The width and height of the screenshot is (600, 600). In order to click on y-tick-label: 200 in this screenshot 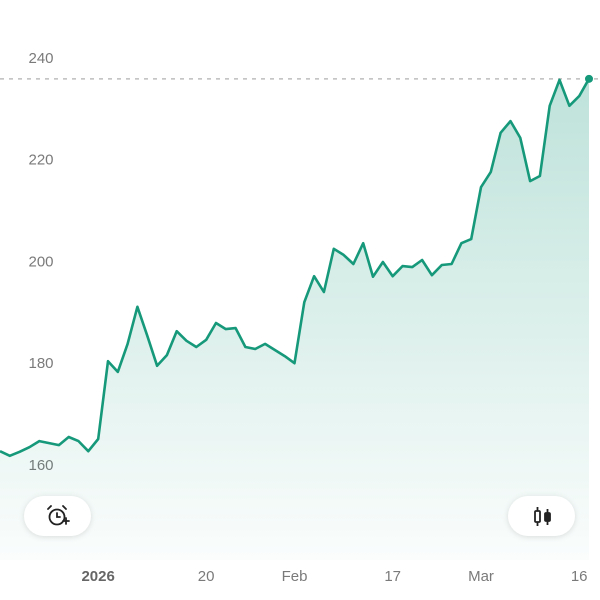, I will do `click(40, 261)`.